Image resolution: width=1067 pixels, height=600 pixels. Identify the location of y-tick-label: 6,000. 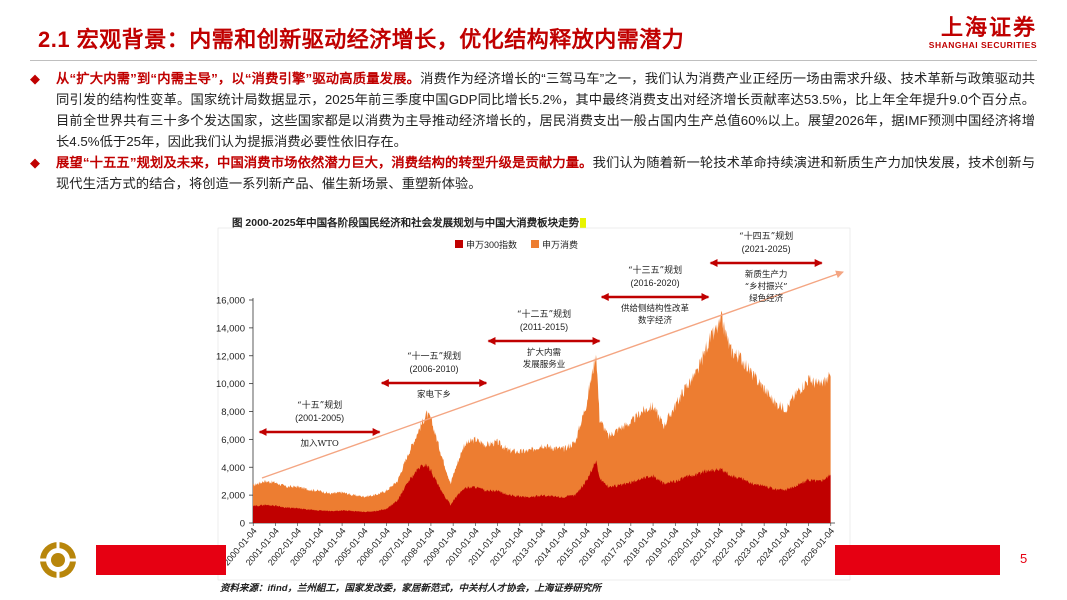
(233, 440).